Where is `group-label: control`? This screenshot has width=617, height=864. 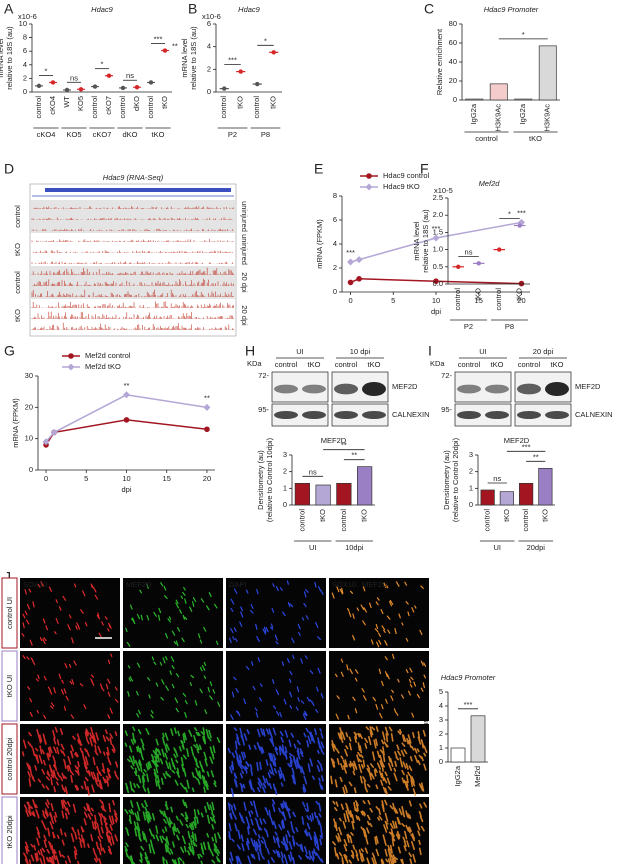 group-label: control is located at coordinates (486, 138).